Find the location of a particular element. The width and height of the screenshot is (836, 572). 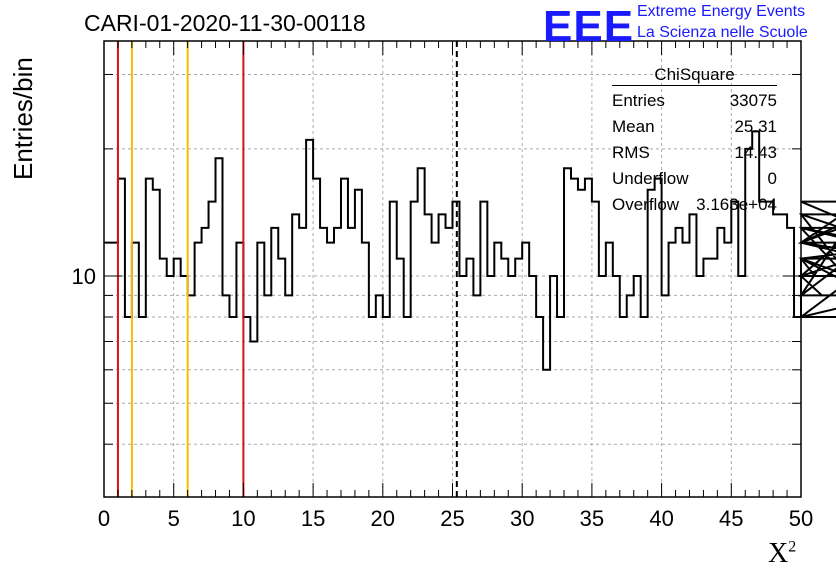

x-tick-label: 0 is located at coordinates (104, 518).